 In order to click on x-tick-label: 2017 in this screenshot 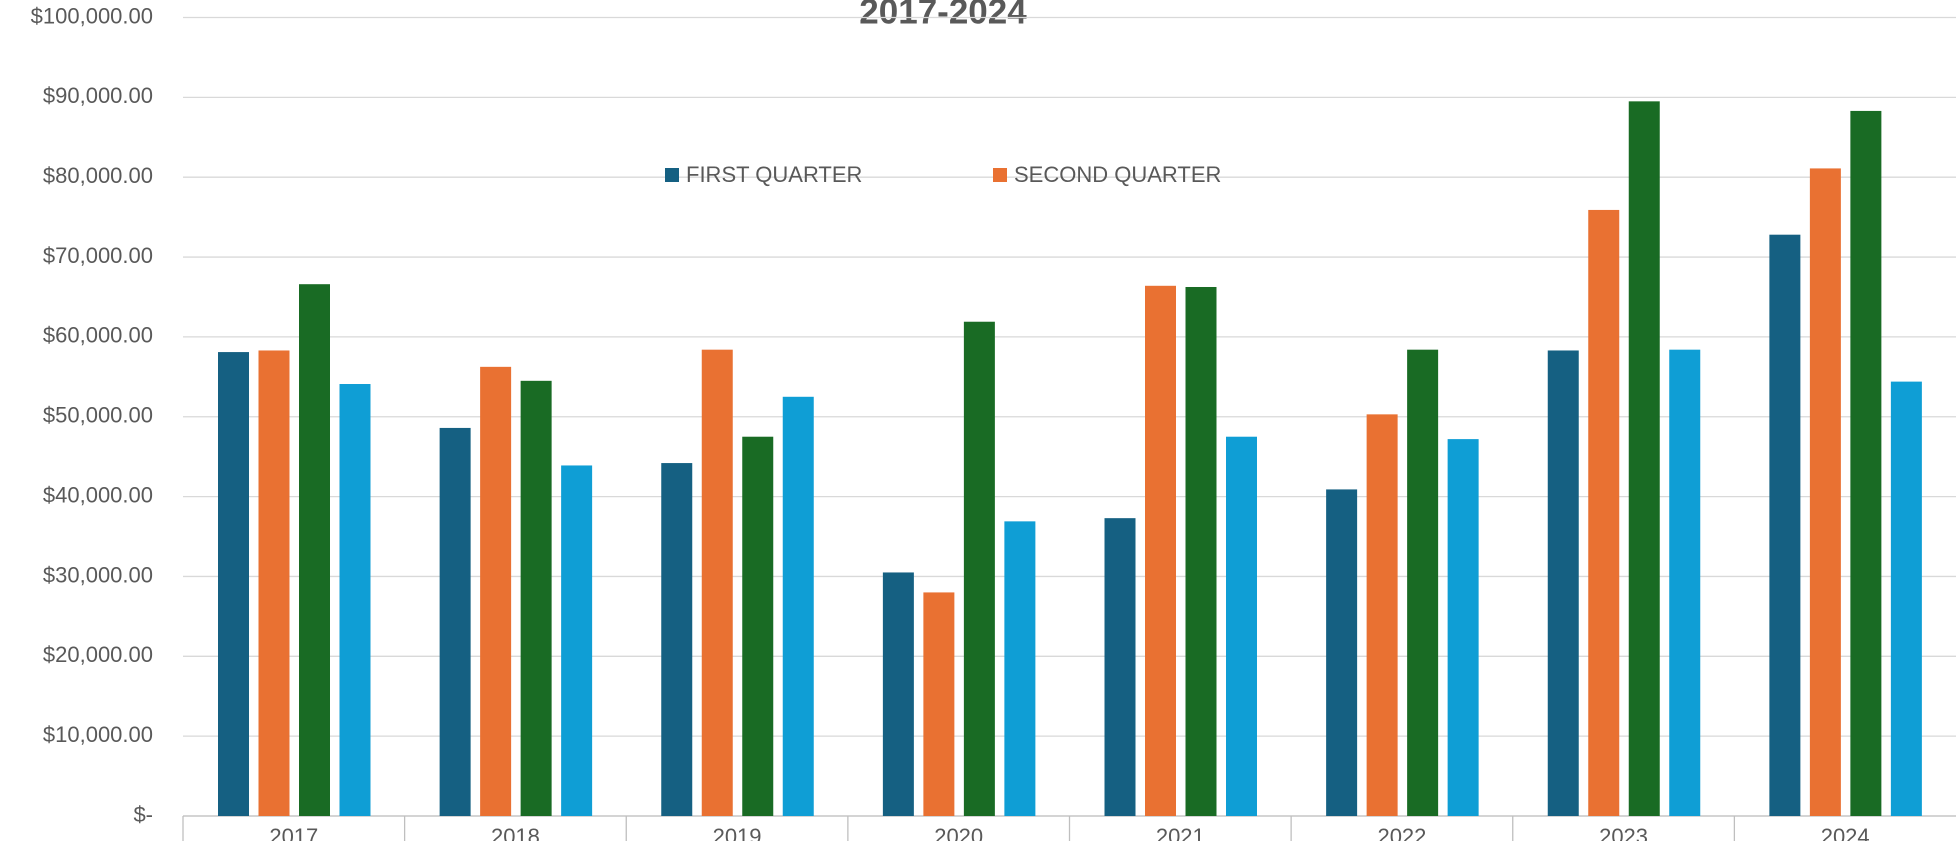, I will do `click(293, 832)`.